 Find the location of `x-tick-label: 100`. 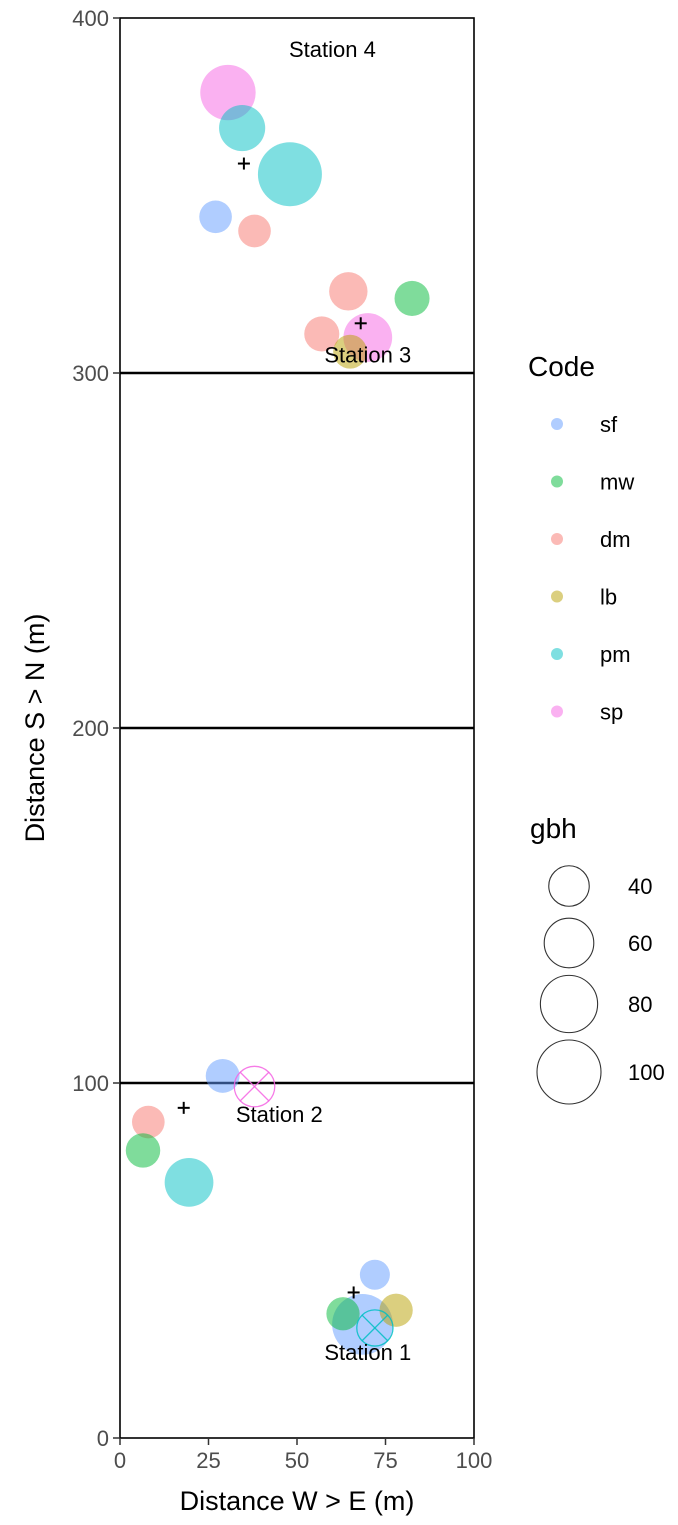

x-tick-label: 100 is located at coordinates (474, 1460).